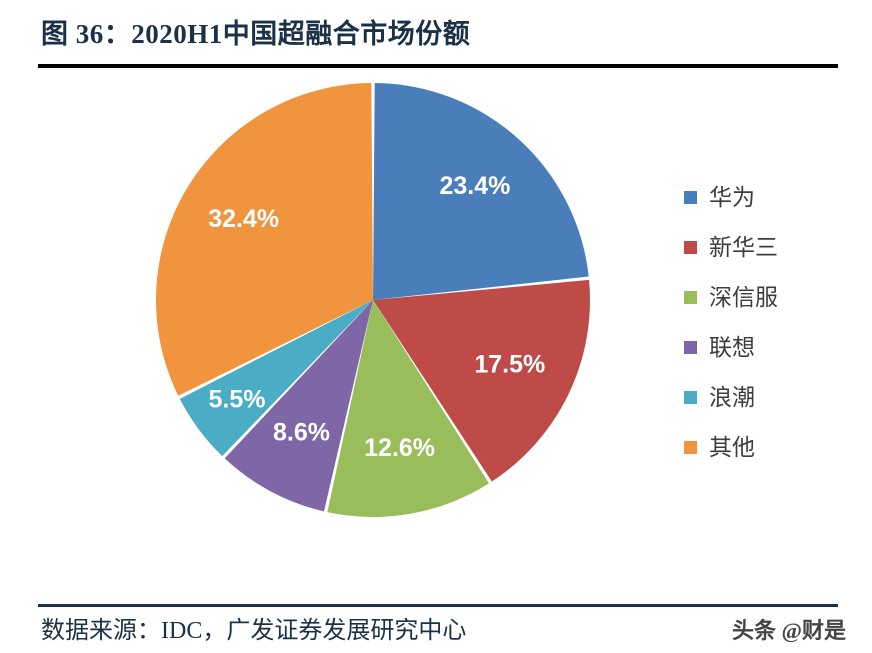 This screenshot has height=653, width=872. I want to click on header-divider, so click(438, 66).